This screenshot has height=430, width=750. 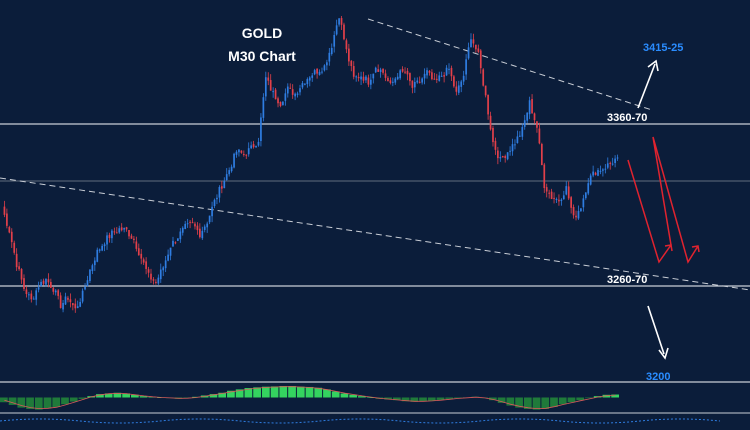 What do you see at coordinates (663, 48) in the screenshot?
I see `up-target-label: 3415-25` at bounding box center [663, 48].